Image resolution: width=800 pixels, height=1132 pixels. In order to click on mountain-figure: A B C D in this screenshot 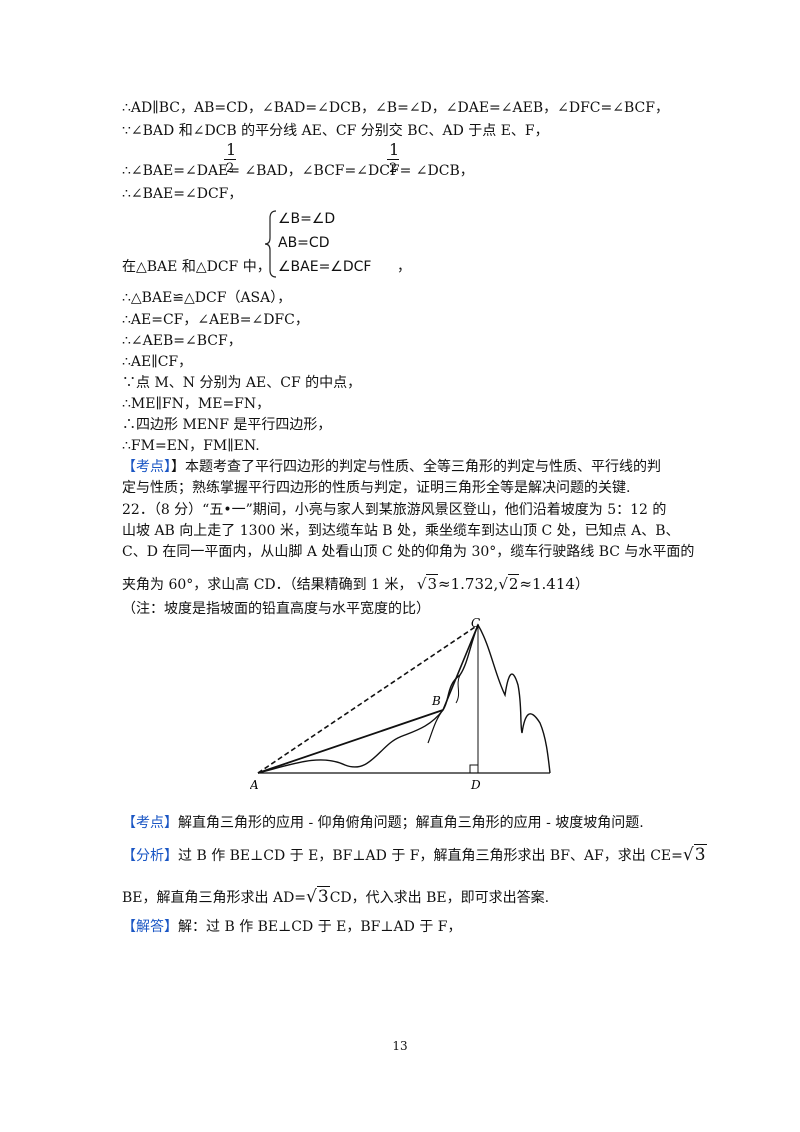, I will do `click(400, 704)`.